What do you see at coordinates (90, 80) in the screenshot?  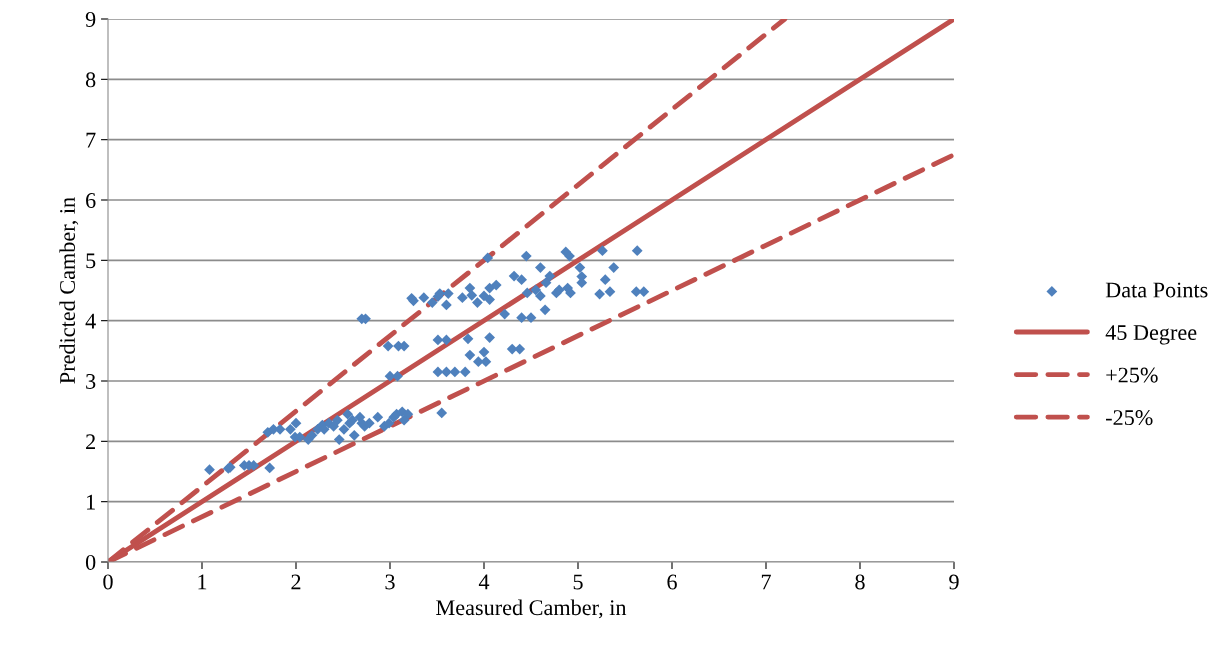 I see `y-tick-label: 8` at bounding box center [90, 80].